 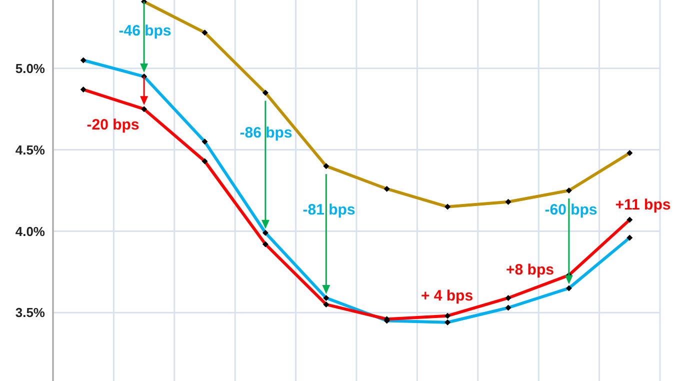 What do you see at coordinates (30, 150) in the screenshot?
I see `y-tick-label: 4.5%` at bounding box center [30, 150].